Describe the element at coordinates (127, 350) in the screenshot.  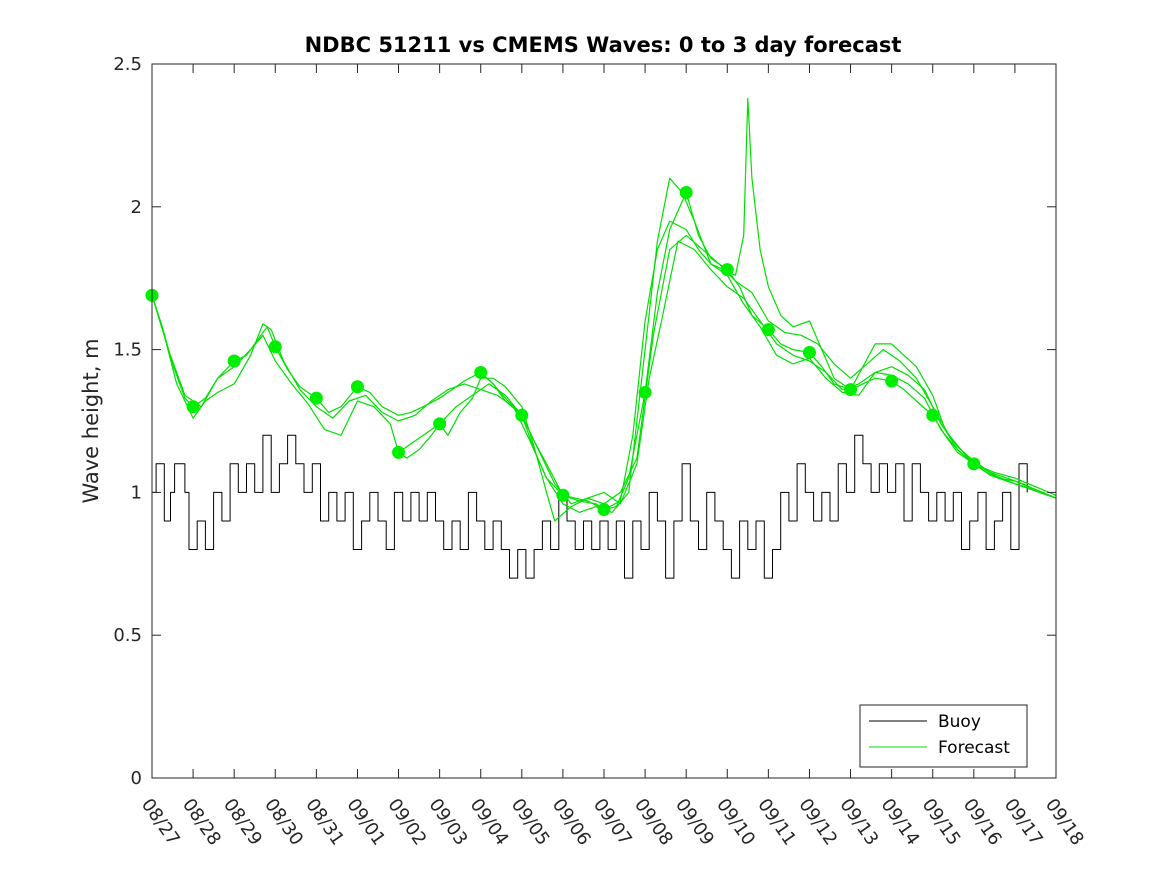
I see `y-tick-label-3: 1.5` at that location.